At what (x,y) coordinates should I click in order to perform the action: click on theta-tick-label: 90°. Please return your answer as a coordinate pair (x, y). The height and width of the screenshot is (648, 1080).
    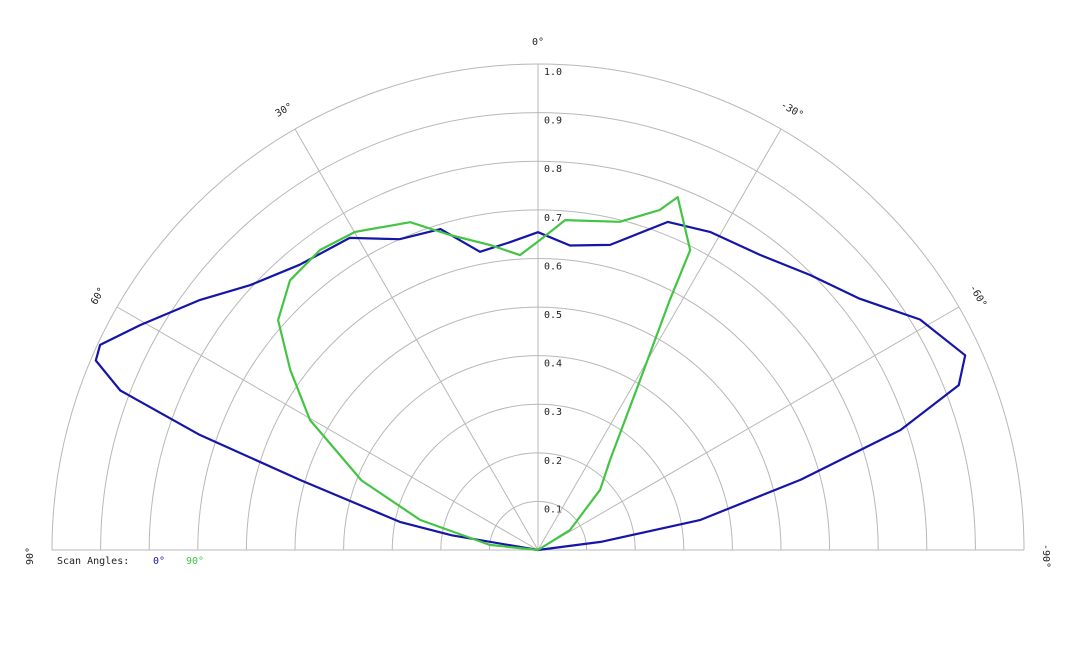
    Looking at the image, I should click on (30, 556).